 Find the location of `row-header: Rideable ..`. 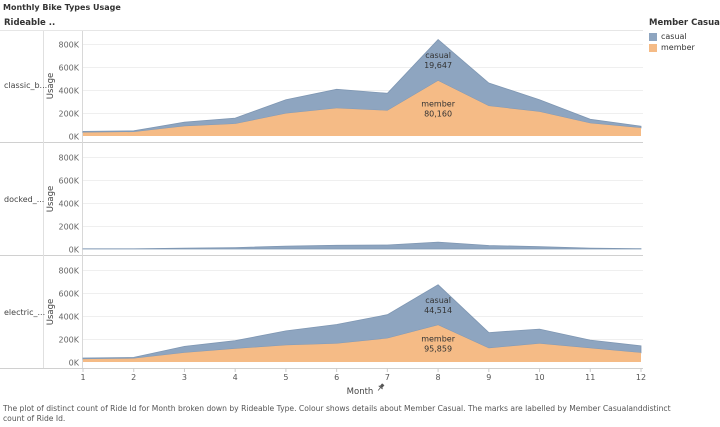

row-header: Rideable .. is located at coordinates (30, 23).